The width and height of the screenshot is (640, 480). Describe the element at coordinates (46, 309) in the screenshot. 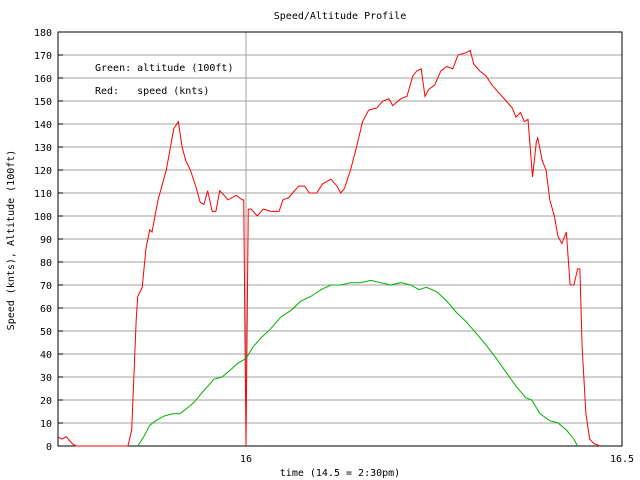

I see `y-tick-label: 60` at that location.